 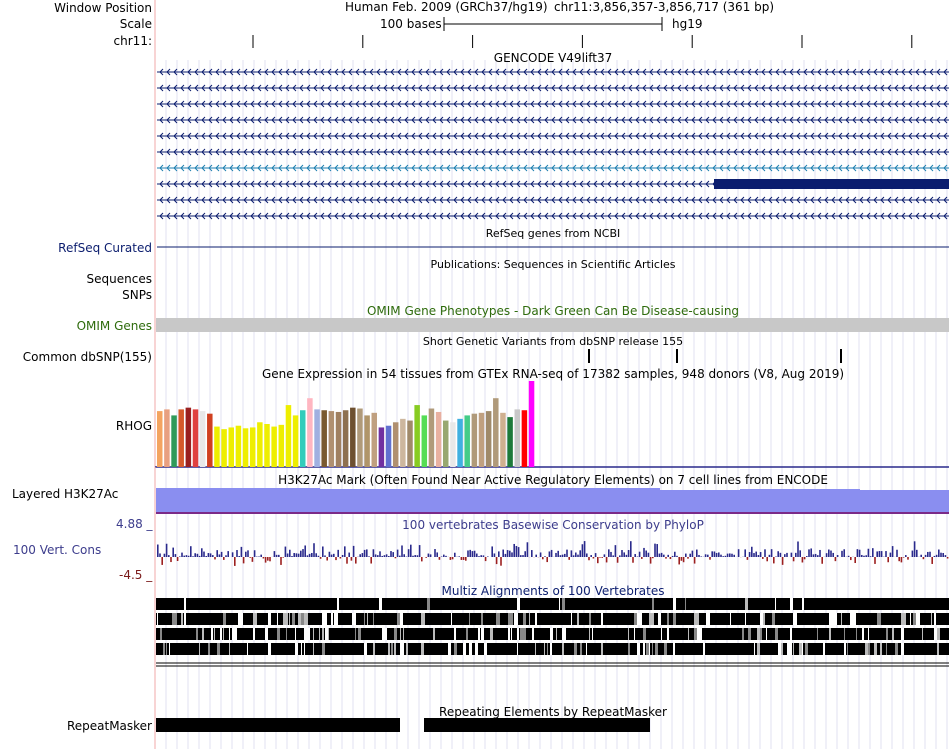 I want to click on phylop-bars, so click(x=553, y=553).